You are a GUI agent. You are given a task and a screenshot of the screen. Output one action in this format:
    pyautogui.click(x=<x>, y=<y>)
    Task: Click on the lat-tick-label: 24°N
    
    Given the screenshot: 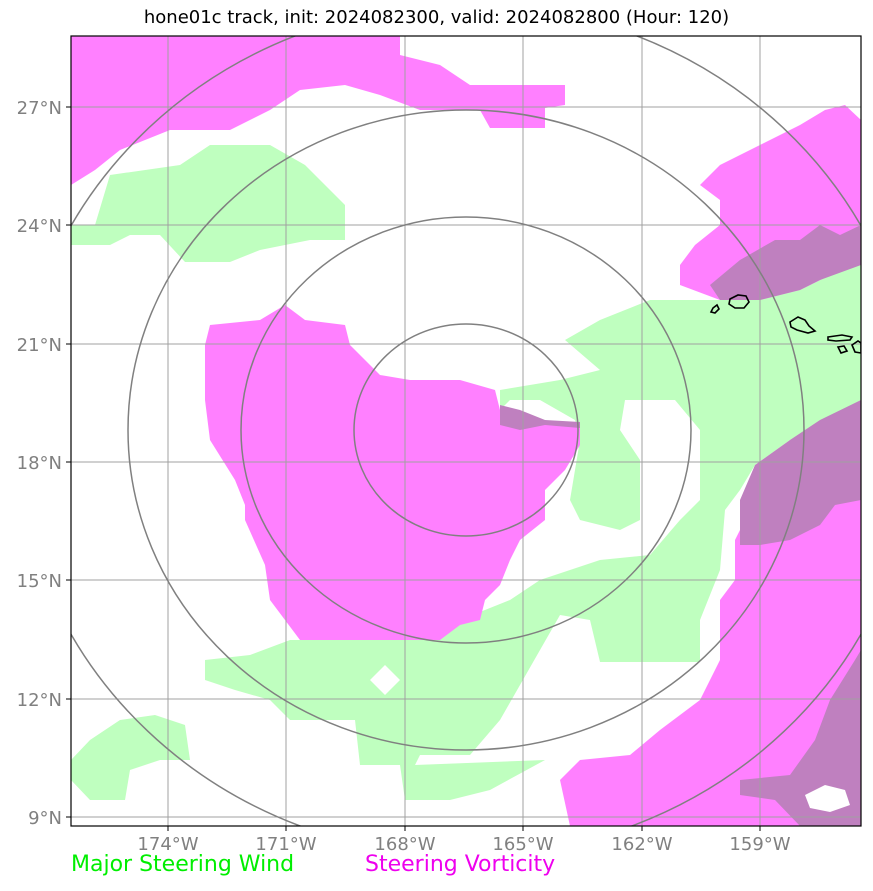 What is the action you would take?
    pyautogui.click(x=39, y=226)
    